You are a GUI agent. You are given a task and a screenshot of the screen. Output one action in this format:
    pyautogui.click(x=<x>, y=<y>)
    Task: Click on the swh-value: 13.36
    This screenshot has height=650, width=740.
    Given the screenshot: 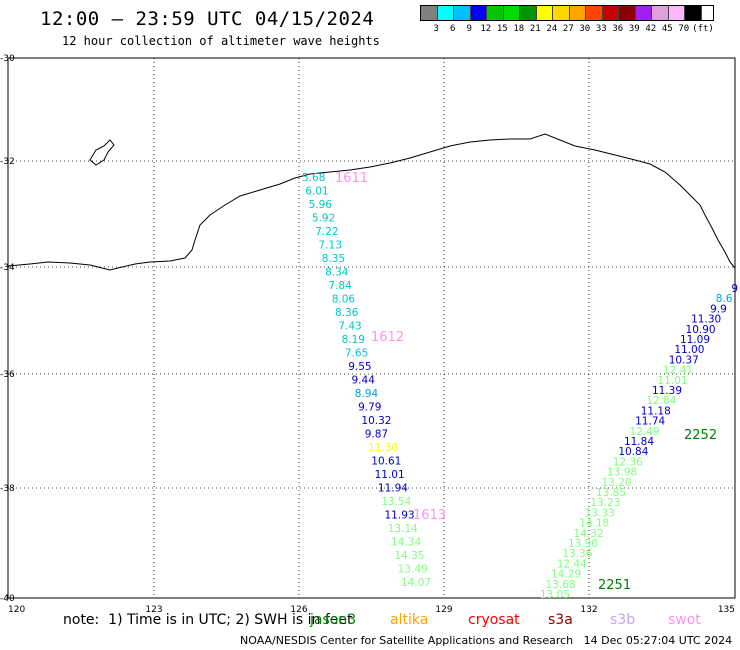 What is the action you would take?
    pyautogui.click(x=577, y=554)
    